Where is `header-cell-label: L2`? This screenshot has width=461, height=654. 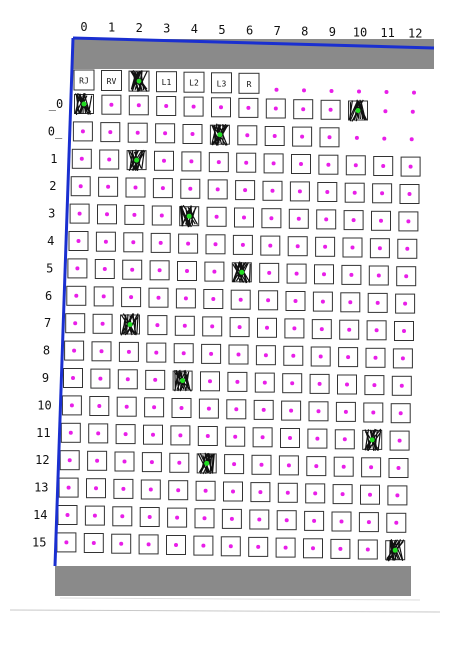
header-cell-label: L2 is located at coordinates (194, 83).